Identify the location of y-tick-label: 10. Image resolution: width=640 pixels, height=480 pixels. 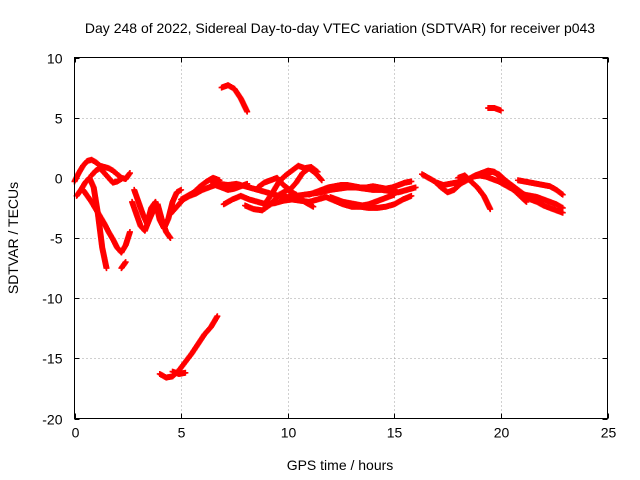
(55, 59).